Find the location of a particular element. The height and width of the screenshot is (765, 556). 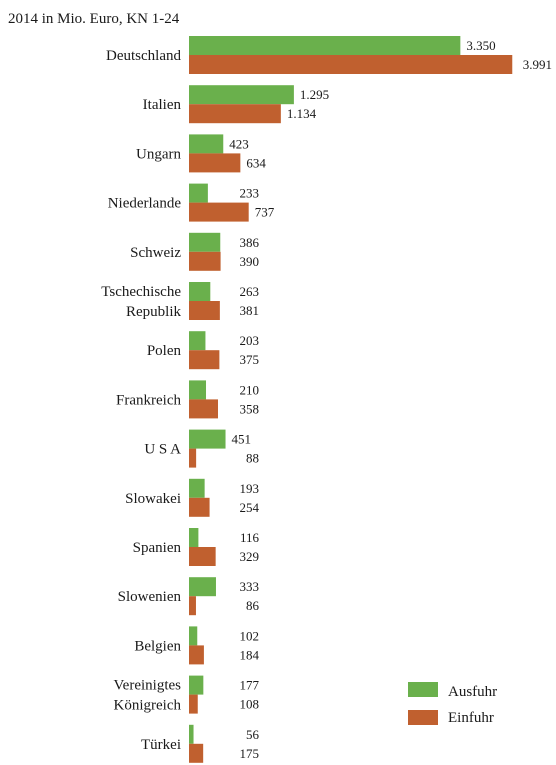

category-label-14: Türkei is located at coordinates (161, 745).